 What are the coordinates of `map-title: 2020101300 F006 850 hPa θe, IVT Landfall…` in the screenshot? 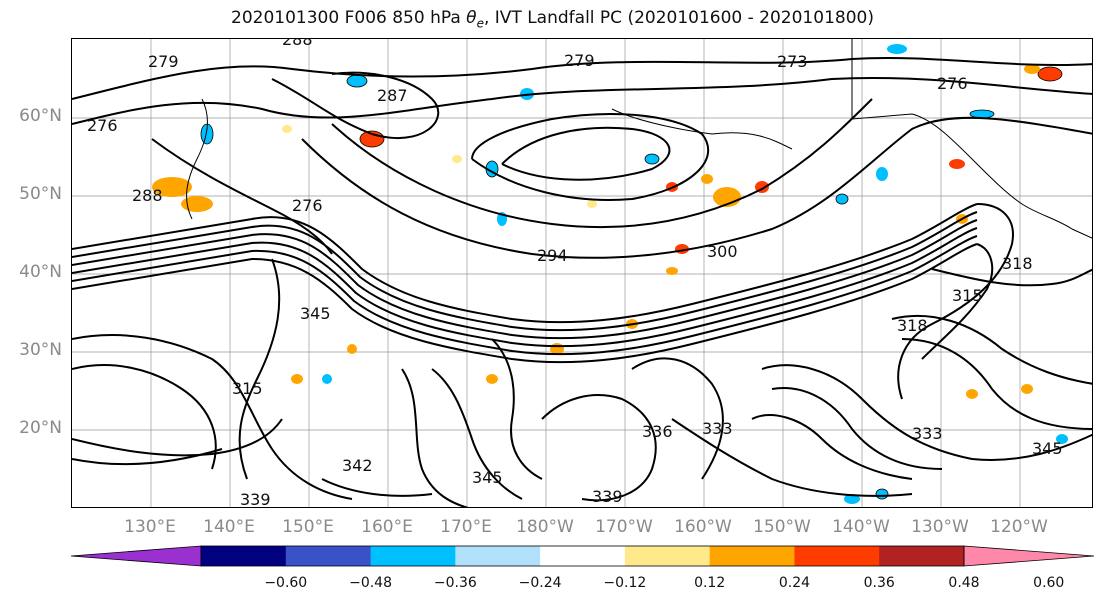 It's located at (552, 19).